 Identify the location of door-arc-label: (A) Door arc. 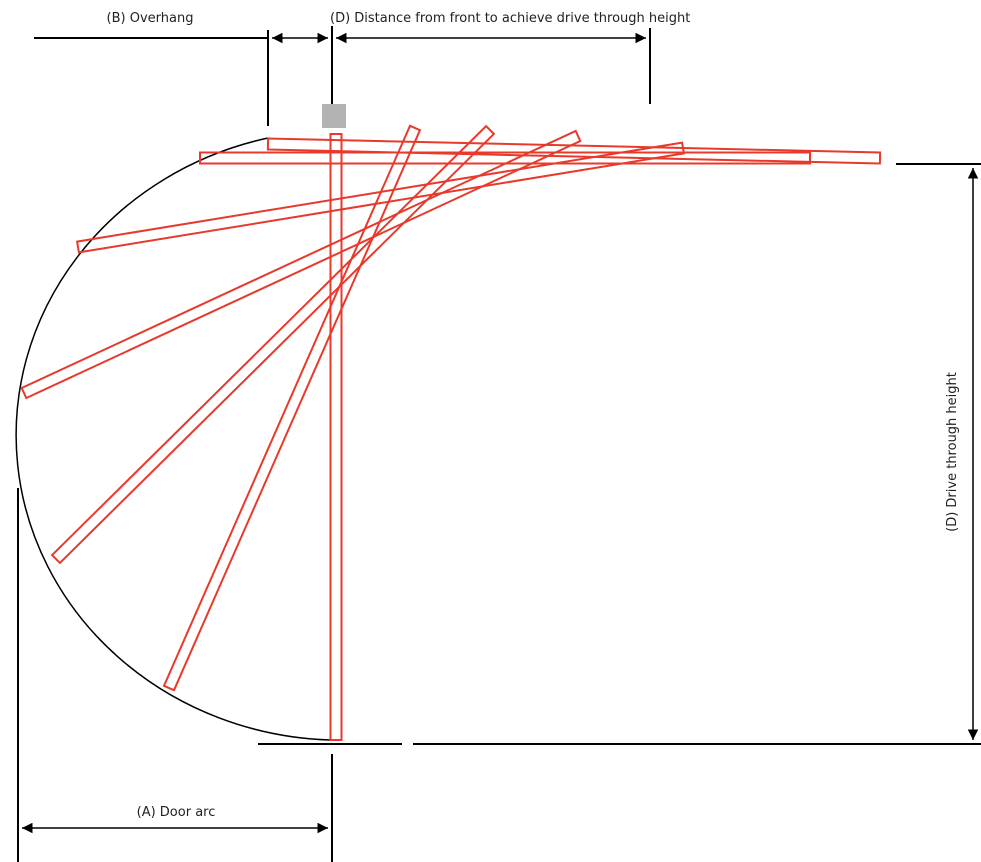
(176, 812).